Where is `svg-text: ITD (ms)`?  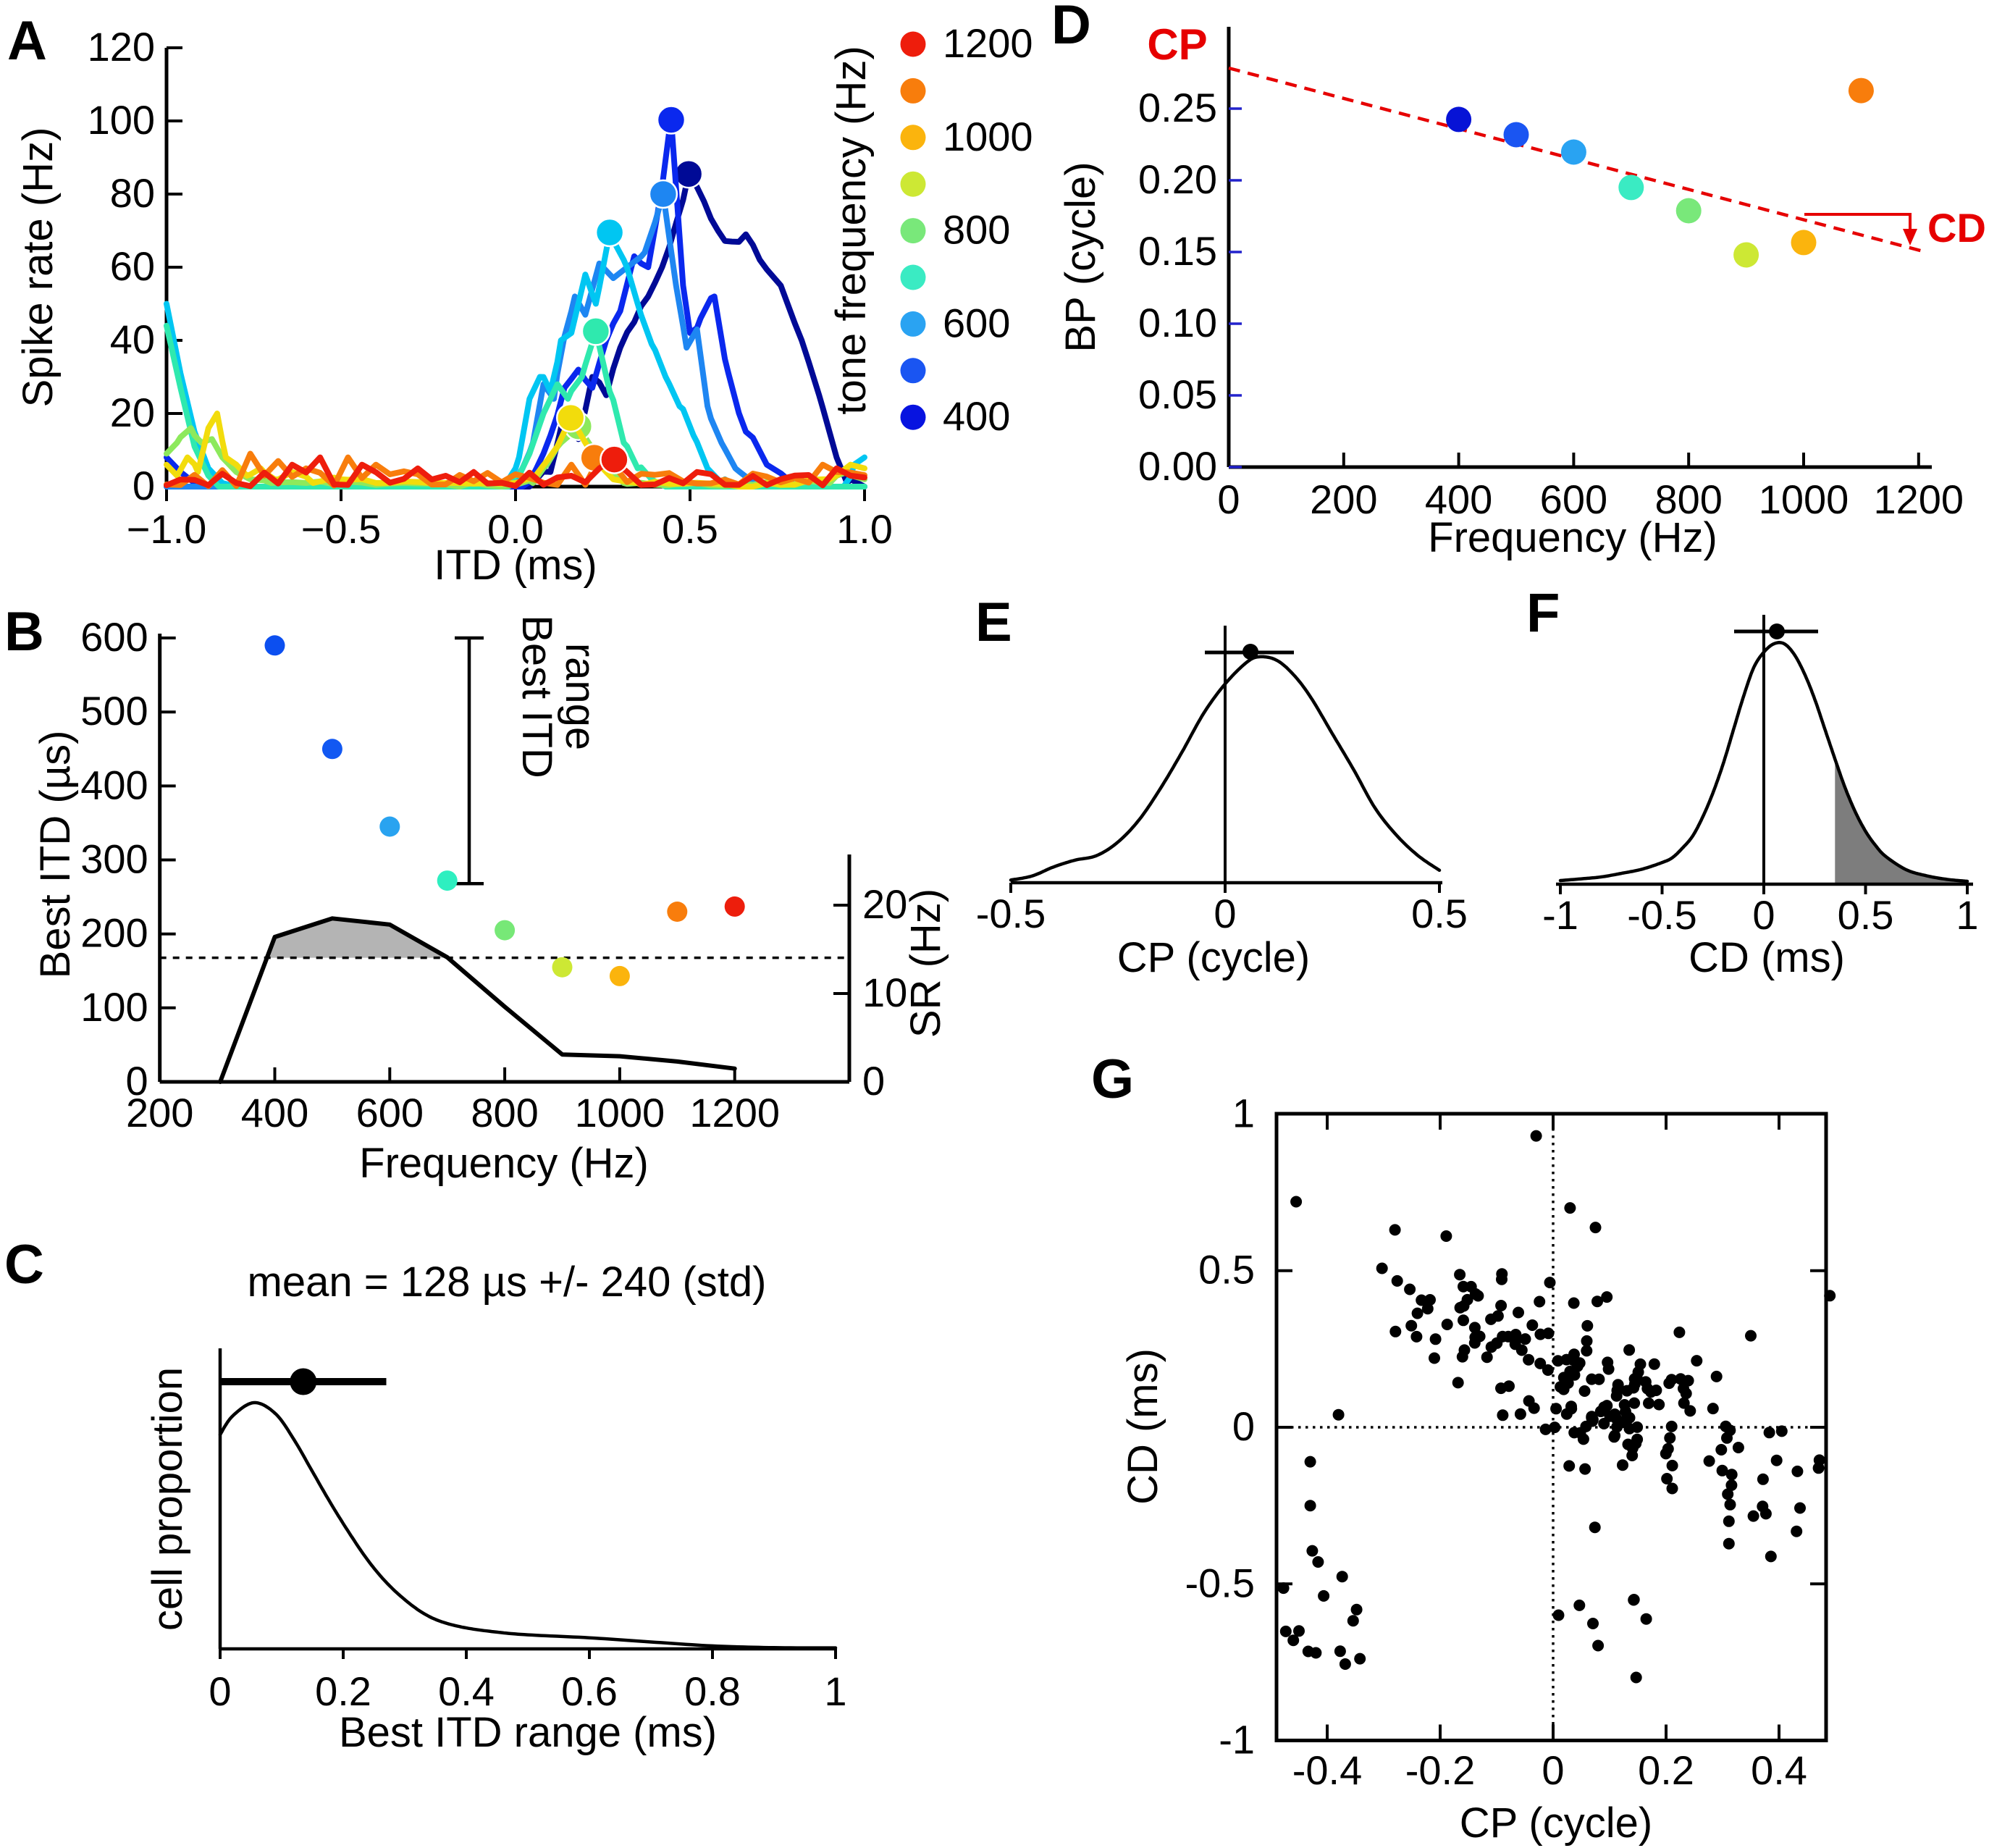 svg-text: ITD (ms) is located at coordinates (515, 565).